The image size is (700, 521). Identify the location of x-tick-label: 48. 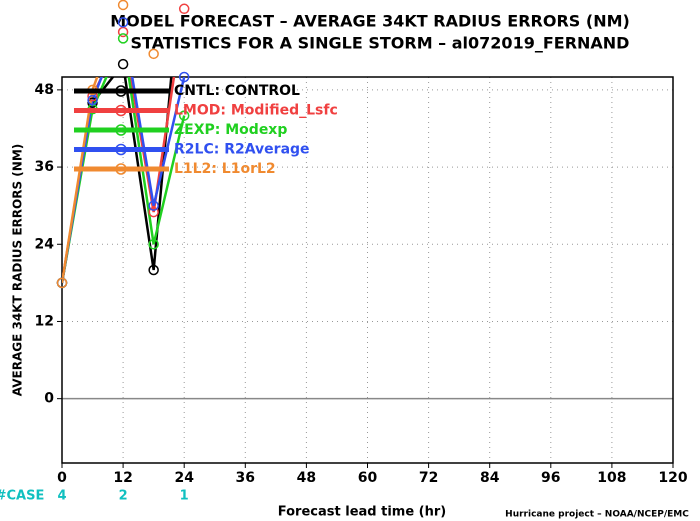
(306, 478).